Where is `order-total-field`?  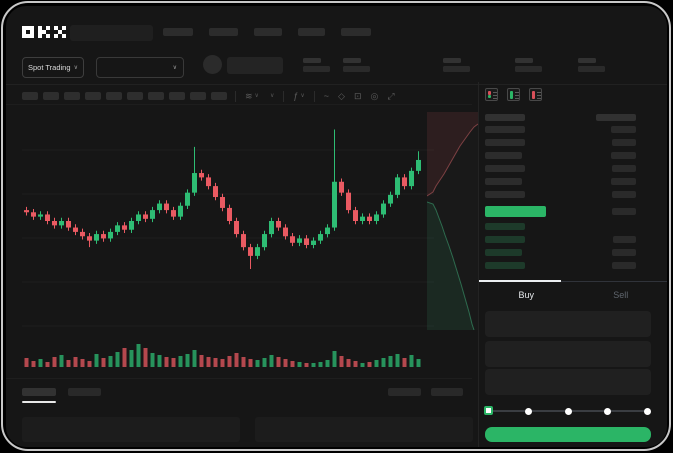
order-total-field is located at coordinates (568, 382).